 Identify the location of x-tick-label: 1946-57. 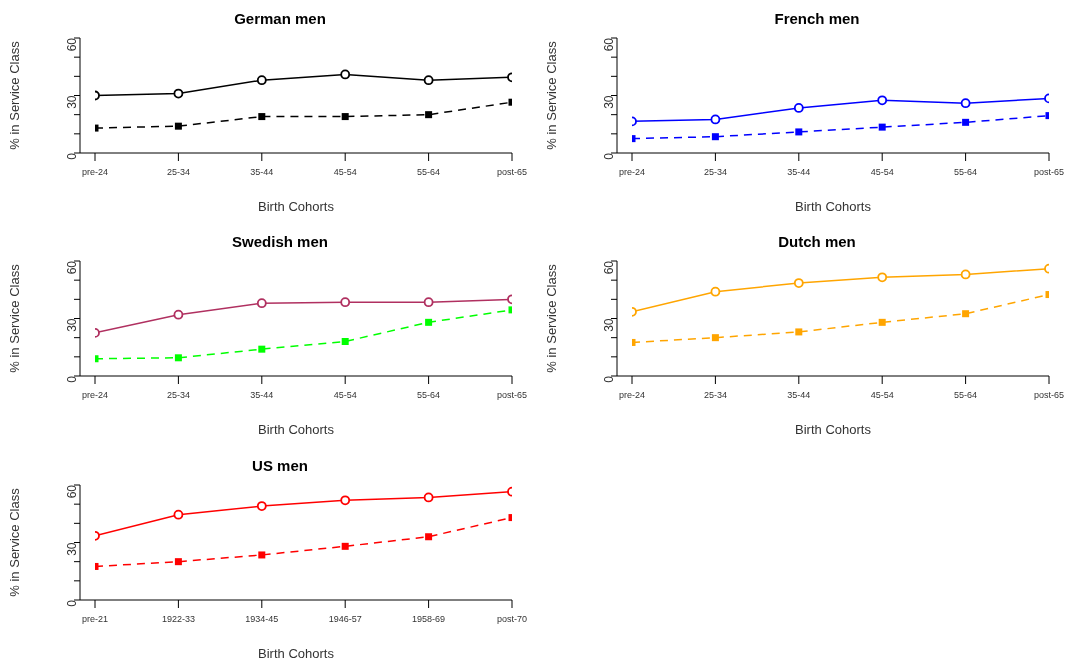
(345, 619).